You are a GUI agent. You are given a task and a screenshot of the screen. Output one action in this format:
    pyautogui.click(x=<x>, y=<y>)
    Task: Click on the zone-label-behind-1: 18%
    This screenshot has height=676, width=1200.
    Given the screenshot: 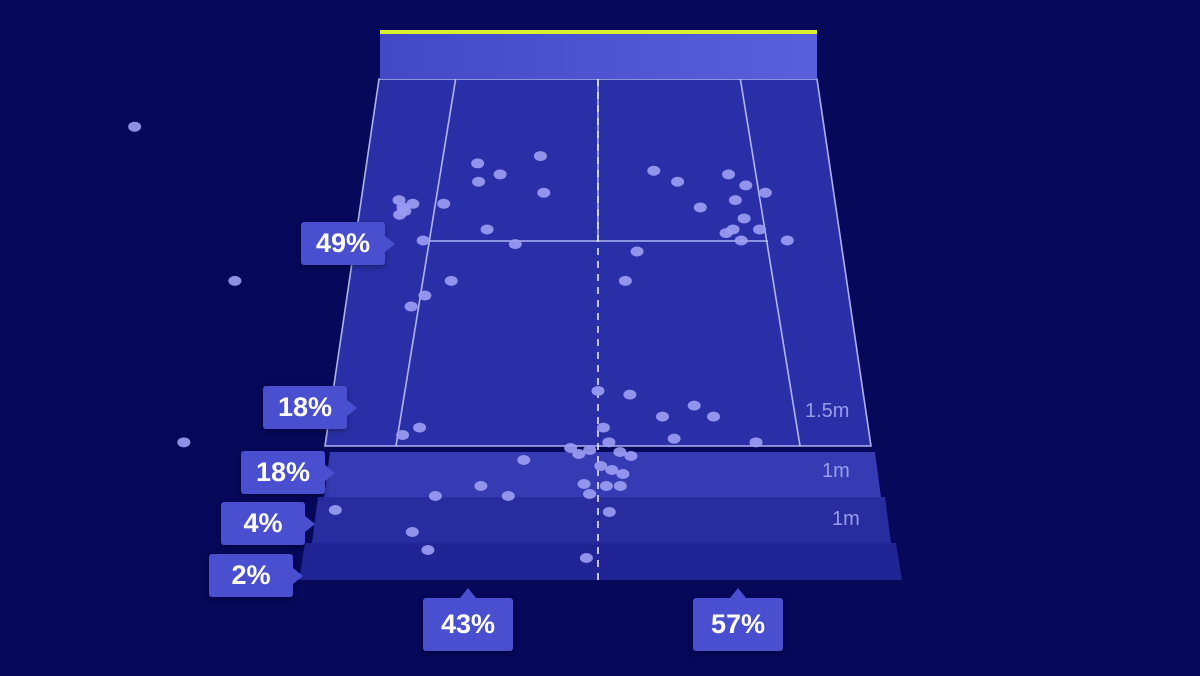 What is the action you would take?
    pyautogui.click(x=288, y=472)
    